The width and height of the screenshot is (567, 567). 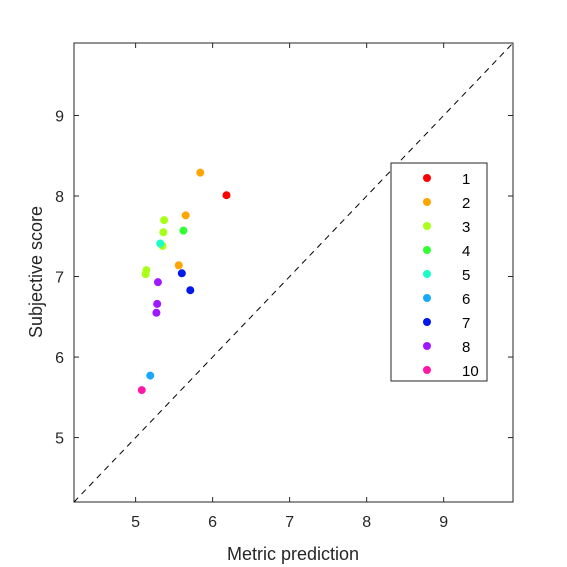 What do you see at coordinates (443, 522) in the screenshot?
I see `x-tick-label: 9` at bounding box center [443, 522].